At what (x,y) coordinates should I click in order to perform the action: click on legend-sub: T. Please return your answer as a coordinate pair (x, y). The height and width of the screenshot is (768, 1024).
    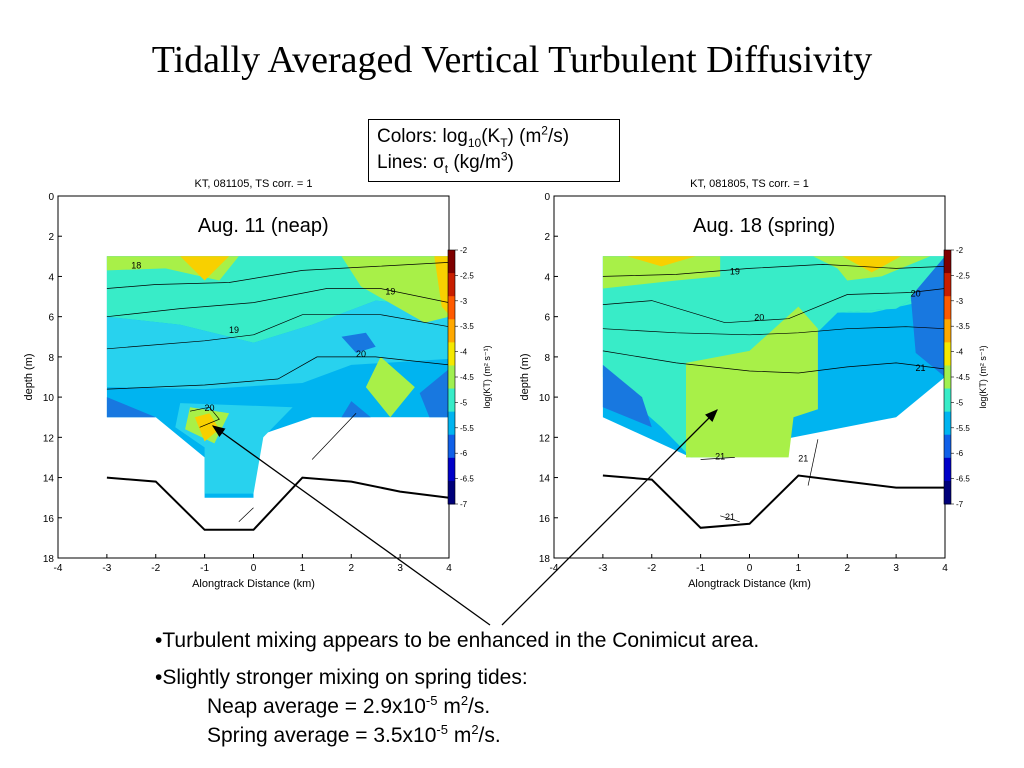
    Looking at the image, I should click on (504, 142).